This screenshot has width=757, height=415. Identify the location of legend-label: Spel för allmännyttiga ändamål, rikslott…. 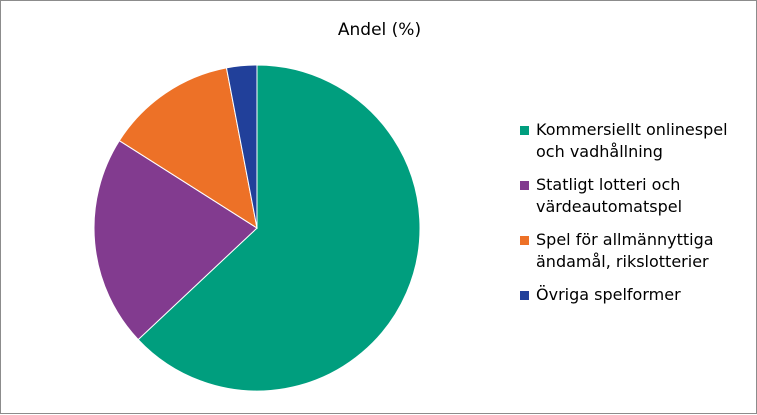
(625, 250).